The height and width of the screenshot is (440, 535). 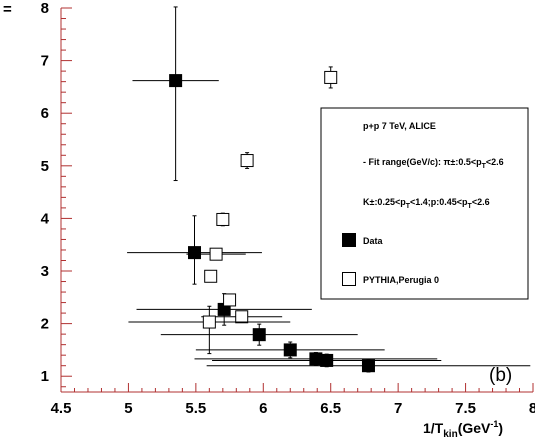 What do you see at coordinates (399, 126) in the screenshot?
I see `legend-line-title: p+p 7 TeV, ALICE` at bounding box center [399, 126].